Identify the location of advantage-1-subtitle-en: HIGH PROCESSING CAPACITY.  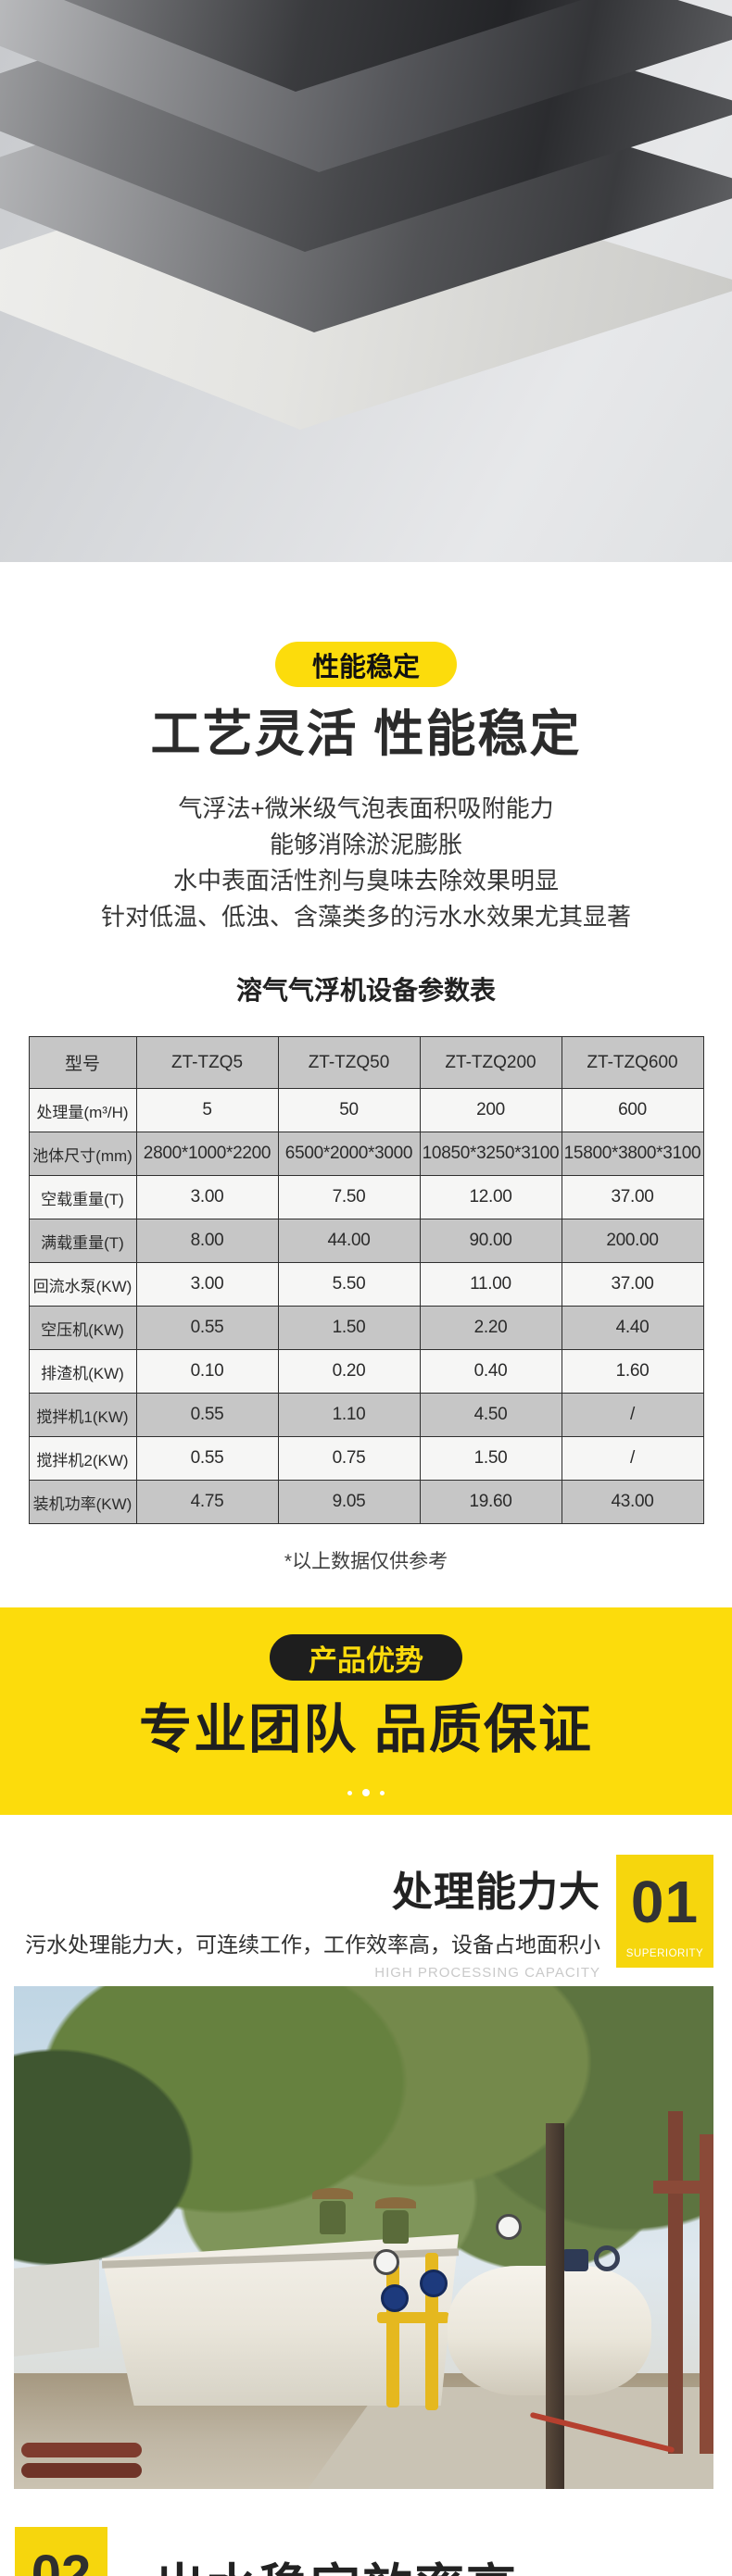
(487, 1973).